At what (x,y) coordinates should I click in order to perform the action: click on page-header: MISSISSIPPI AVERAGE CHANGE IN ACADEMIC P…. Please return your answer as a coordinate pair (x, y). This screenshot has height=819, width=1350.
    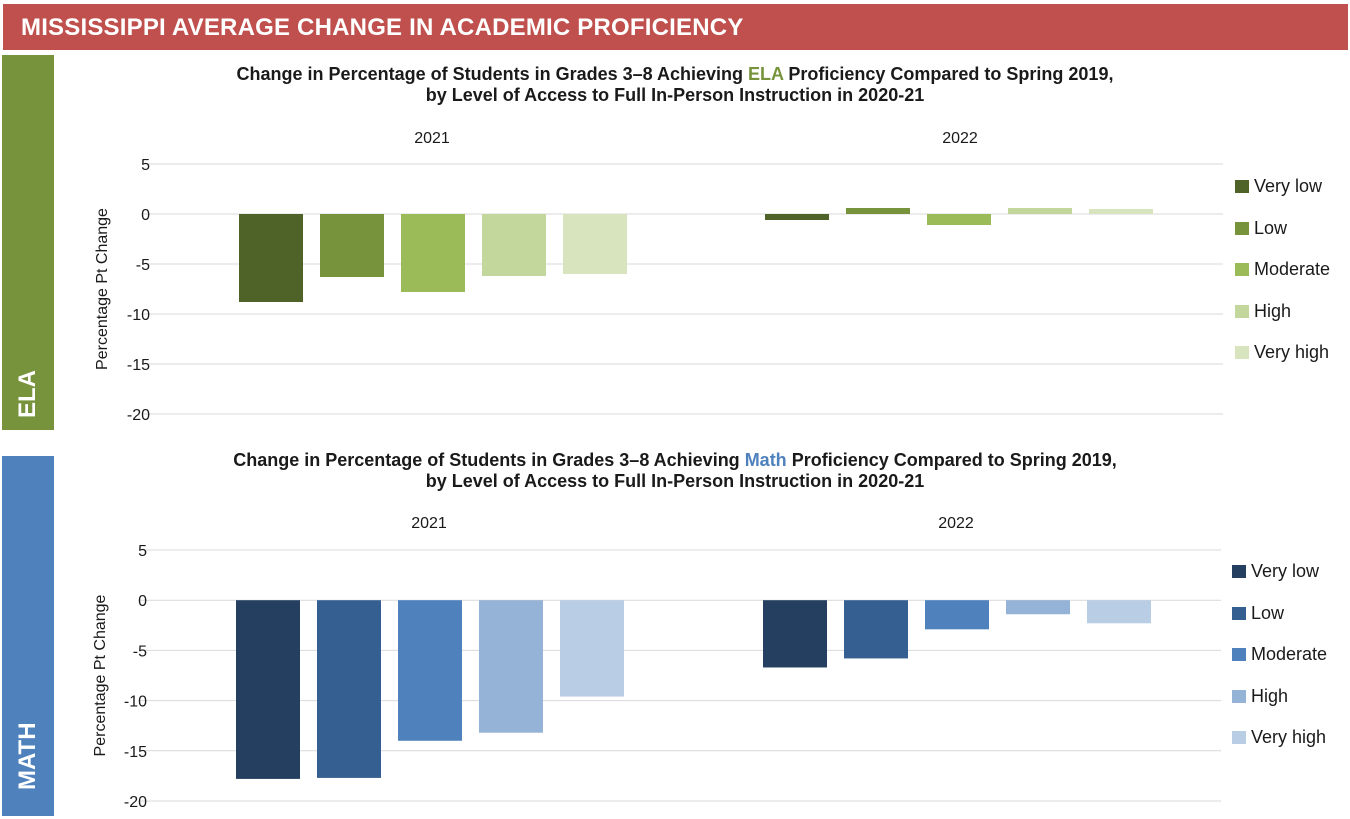
    Looking at the image, I should click on (675, 27).